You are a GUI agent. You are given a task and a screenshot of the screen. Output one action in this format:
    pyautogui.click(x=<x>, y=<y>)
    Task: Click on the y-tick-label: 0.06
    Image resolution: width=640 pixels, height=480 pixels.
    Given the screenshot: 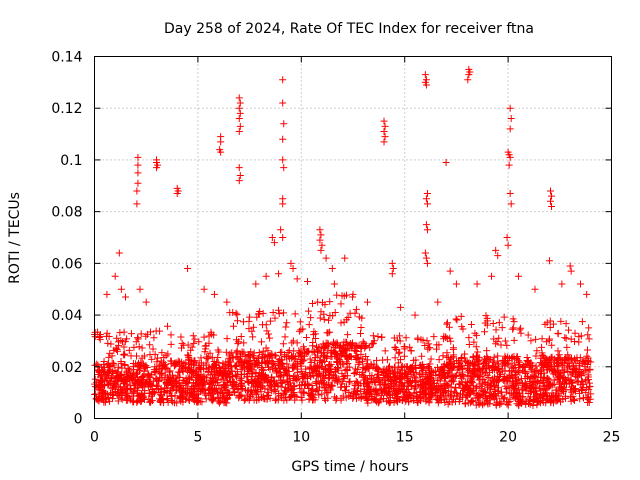 What is the action you would take?
    pyautogui.click(x=66, y=264)
    